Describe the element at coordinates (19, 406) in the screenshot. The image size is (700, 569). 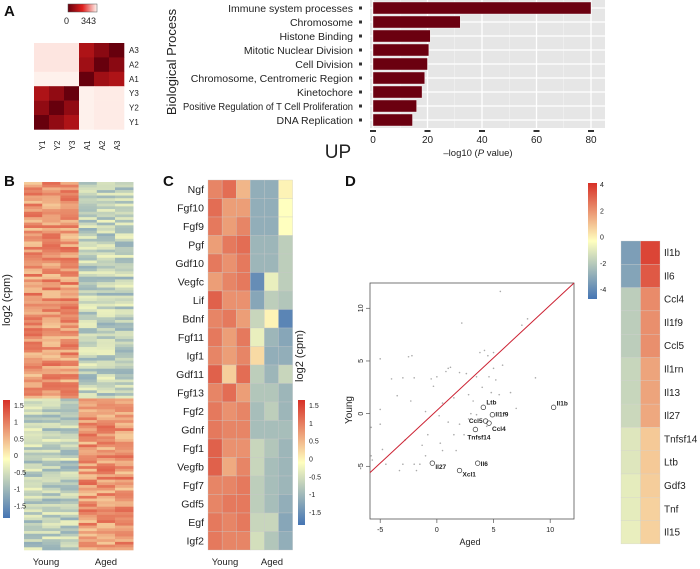
I see `colorbar-tick-label: 1.5` at that location.